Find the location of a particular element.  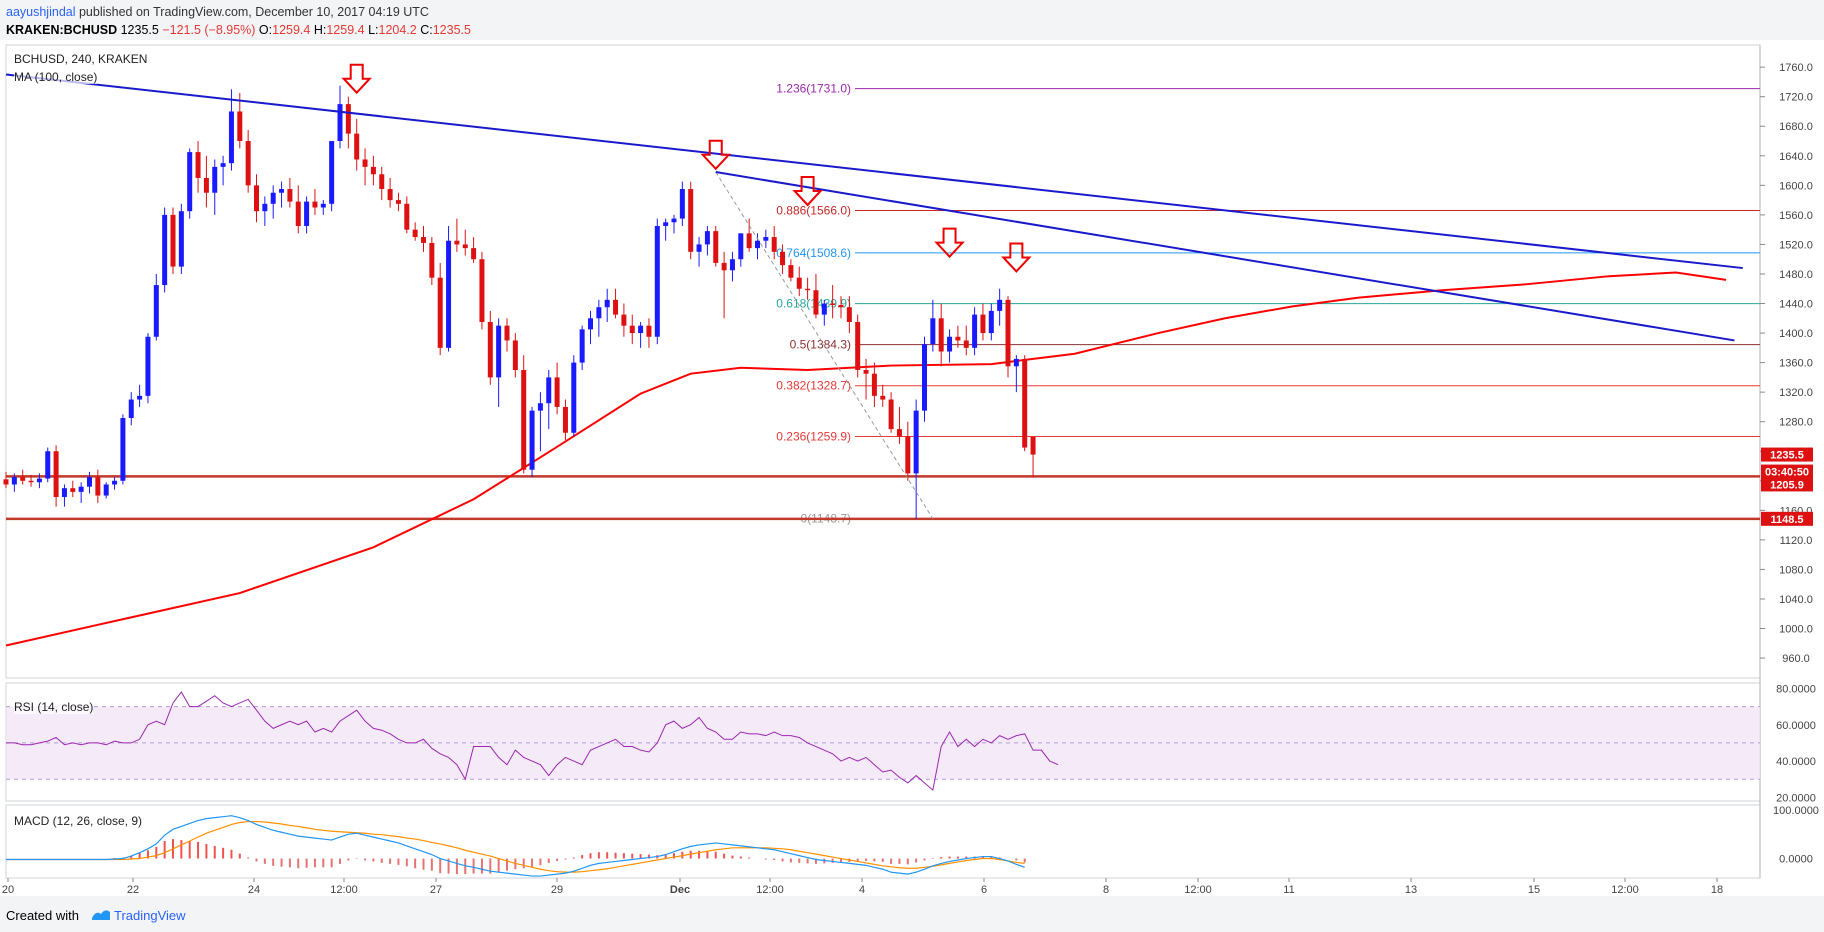

close-label: C: is located at coordinates (426, 30).